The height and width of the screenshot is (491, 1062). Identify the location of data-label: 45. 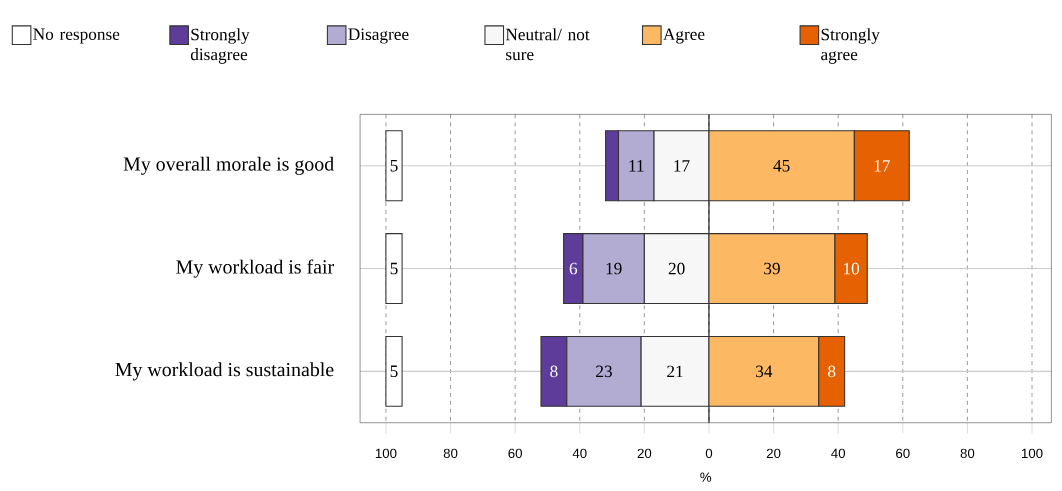
(781, 165).